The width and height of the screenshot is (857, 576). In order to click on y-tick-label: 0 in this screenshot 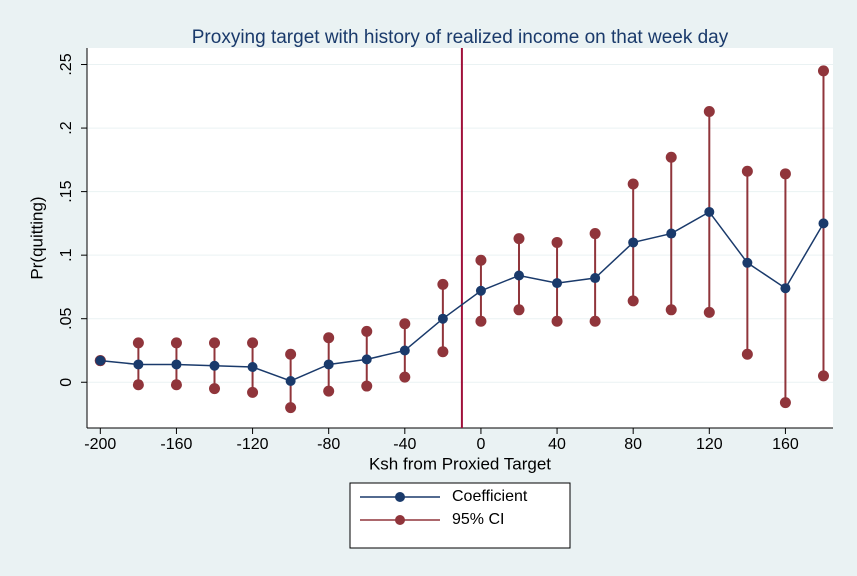, I will do `click(66, 382)`.